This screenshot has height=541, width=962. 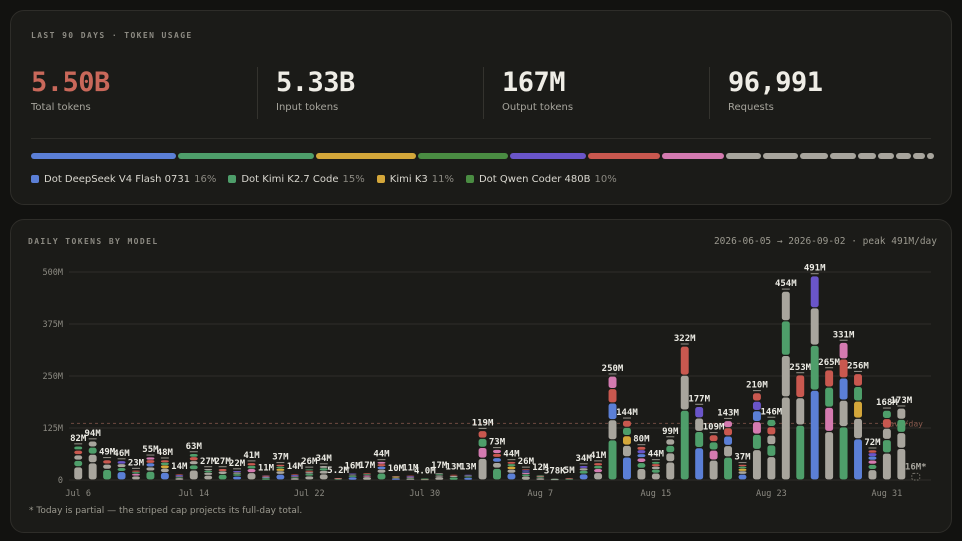 I want to click on bar-value-label: 82M, so click(x=78, y=439).